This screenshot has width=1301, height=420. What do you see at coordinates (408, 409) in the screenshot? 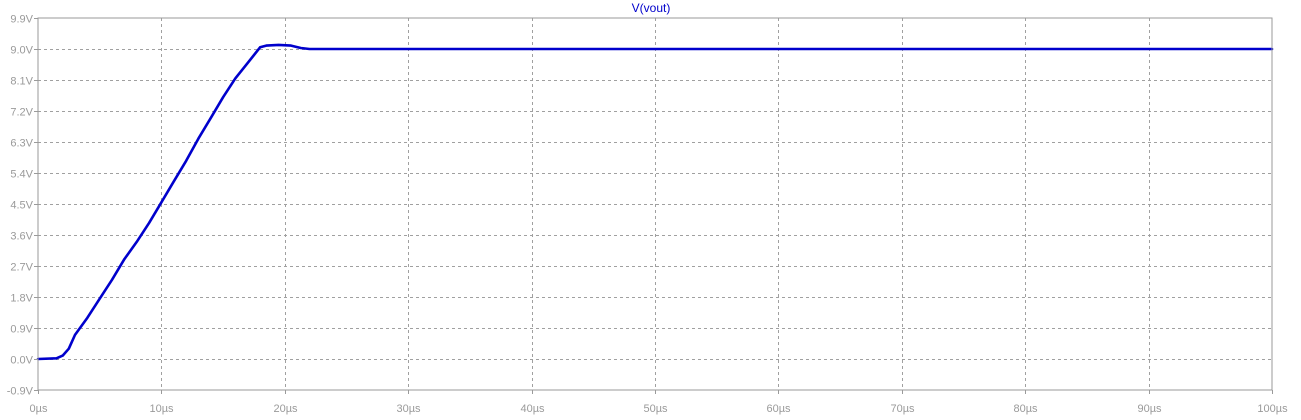
I see `x-tick-label: 30µs` at bounding box center [408, 409].